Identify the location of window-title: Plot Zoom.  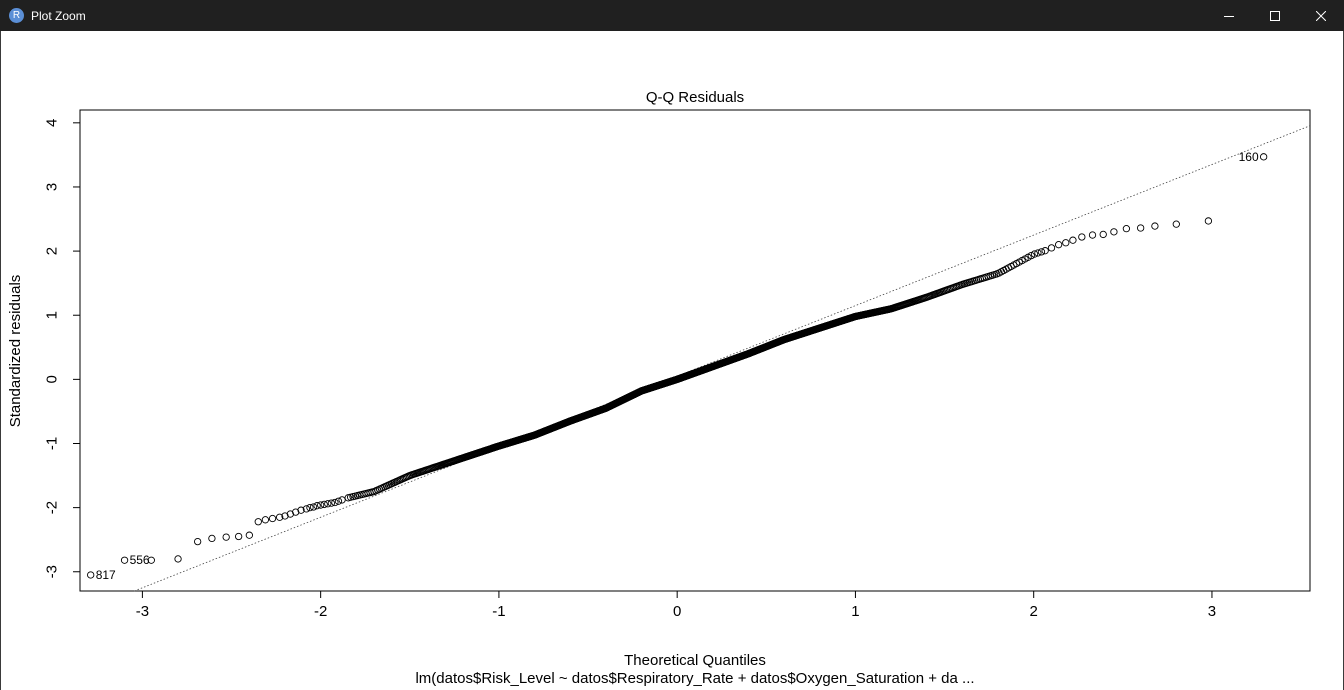
(58, 15).